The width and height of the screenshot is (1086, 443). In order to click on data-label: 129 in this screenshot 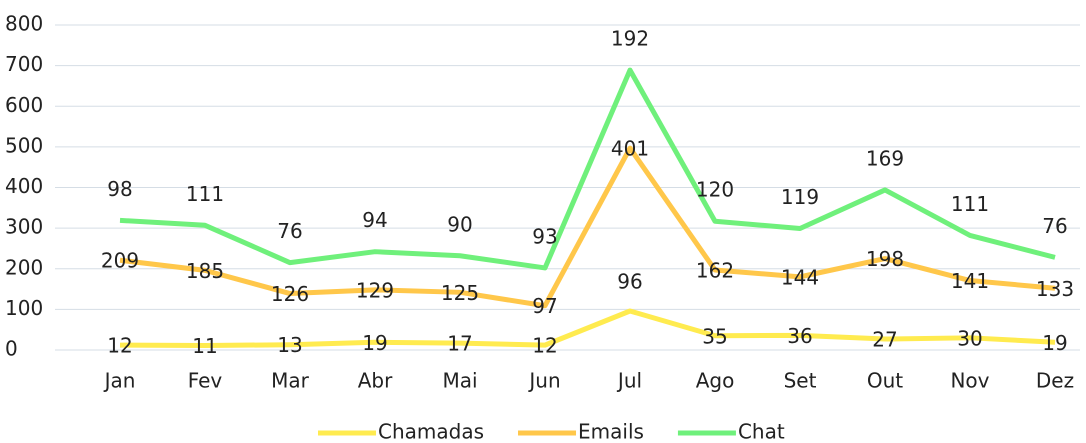, I will do `click(375, 290)`.